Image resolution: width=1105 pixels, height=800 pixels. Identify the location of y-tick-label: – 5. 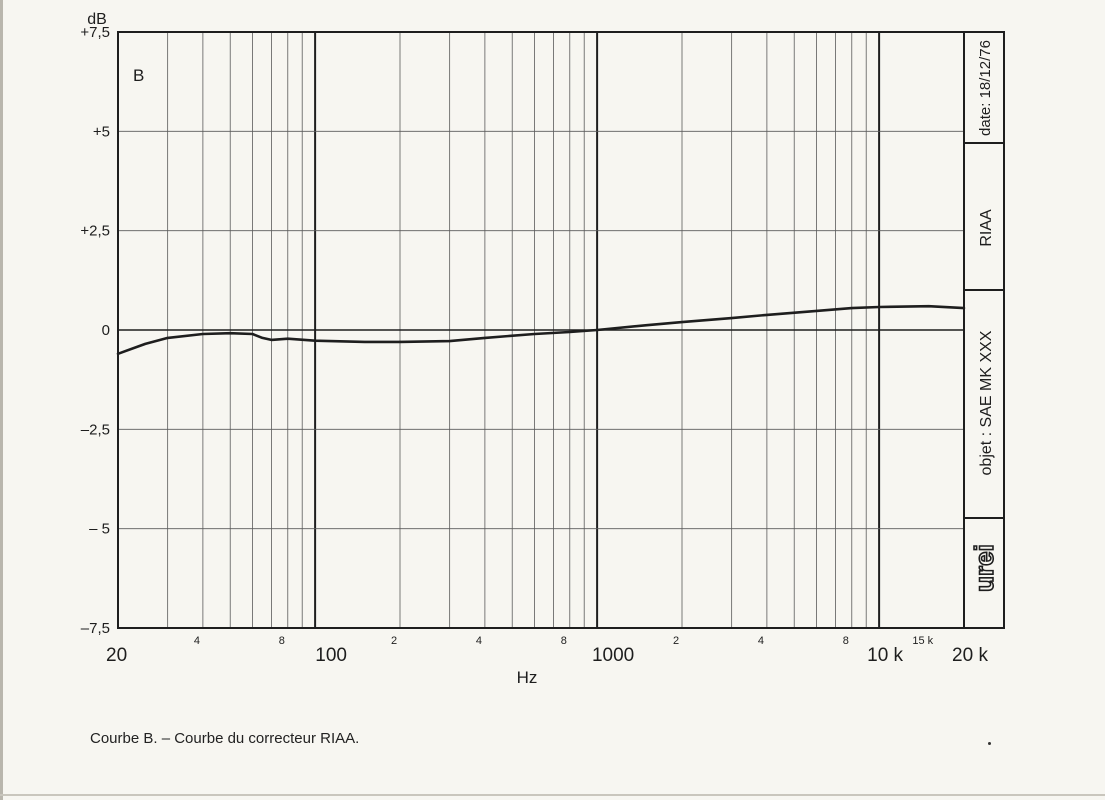
(99, 529).